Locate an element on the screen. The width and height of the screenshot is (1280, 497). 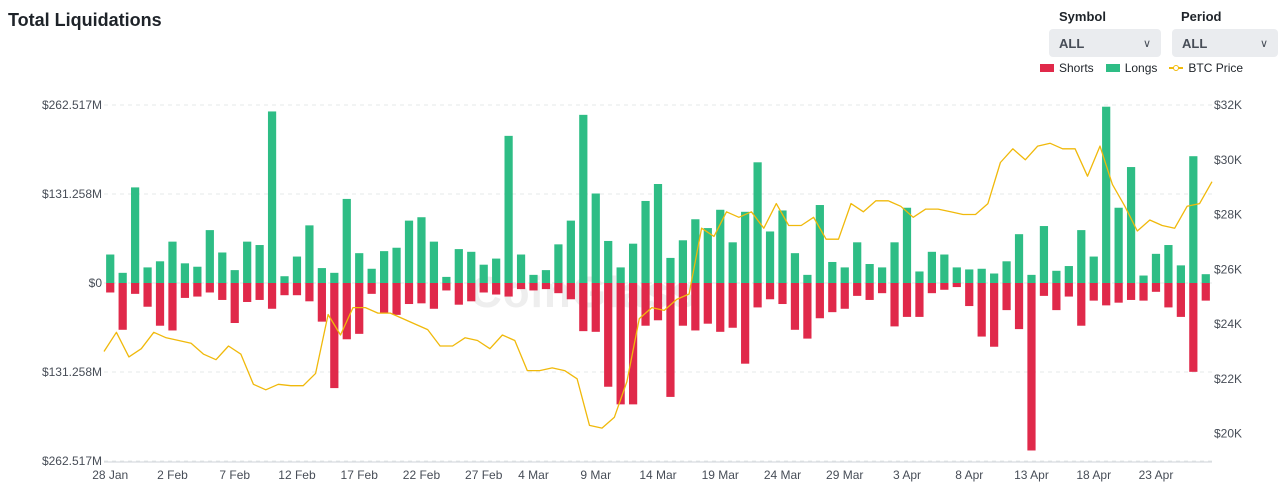
legend-item-shorts: Shorts is located at coordinates (1067, 68).